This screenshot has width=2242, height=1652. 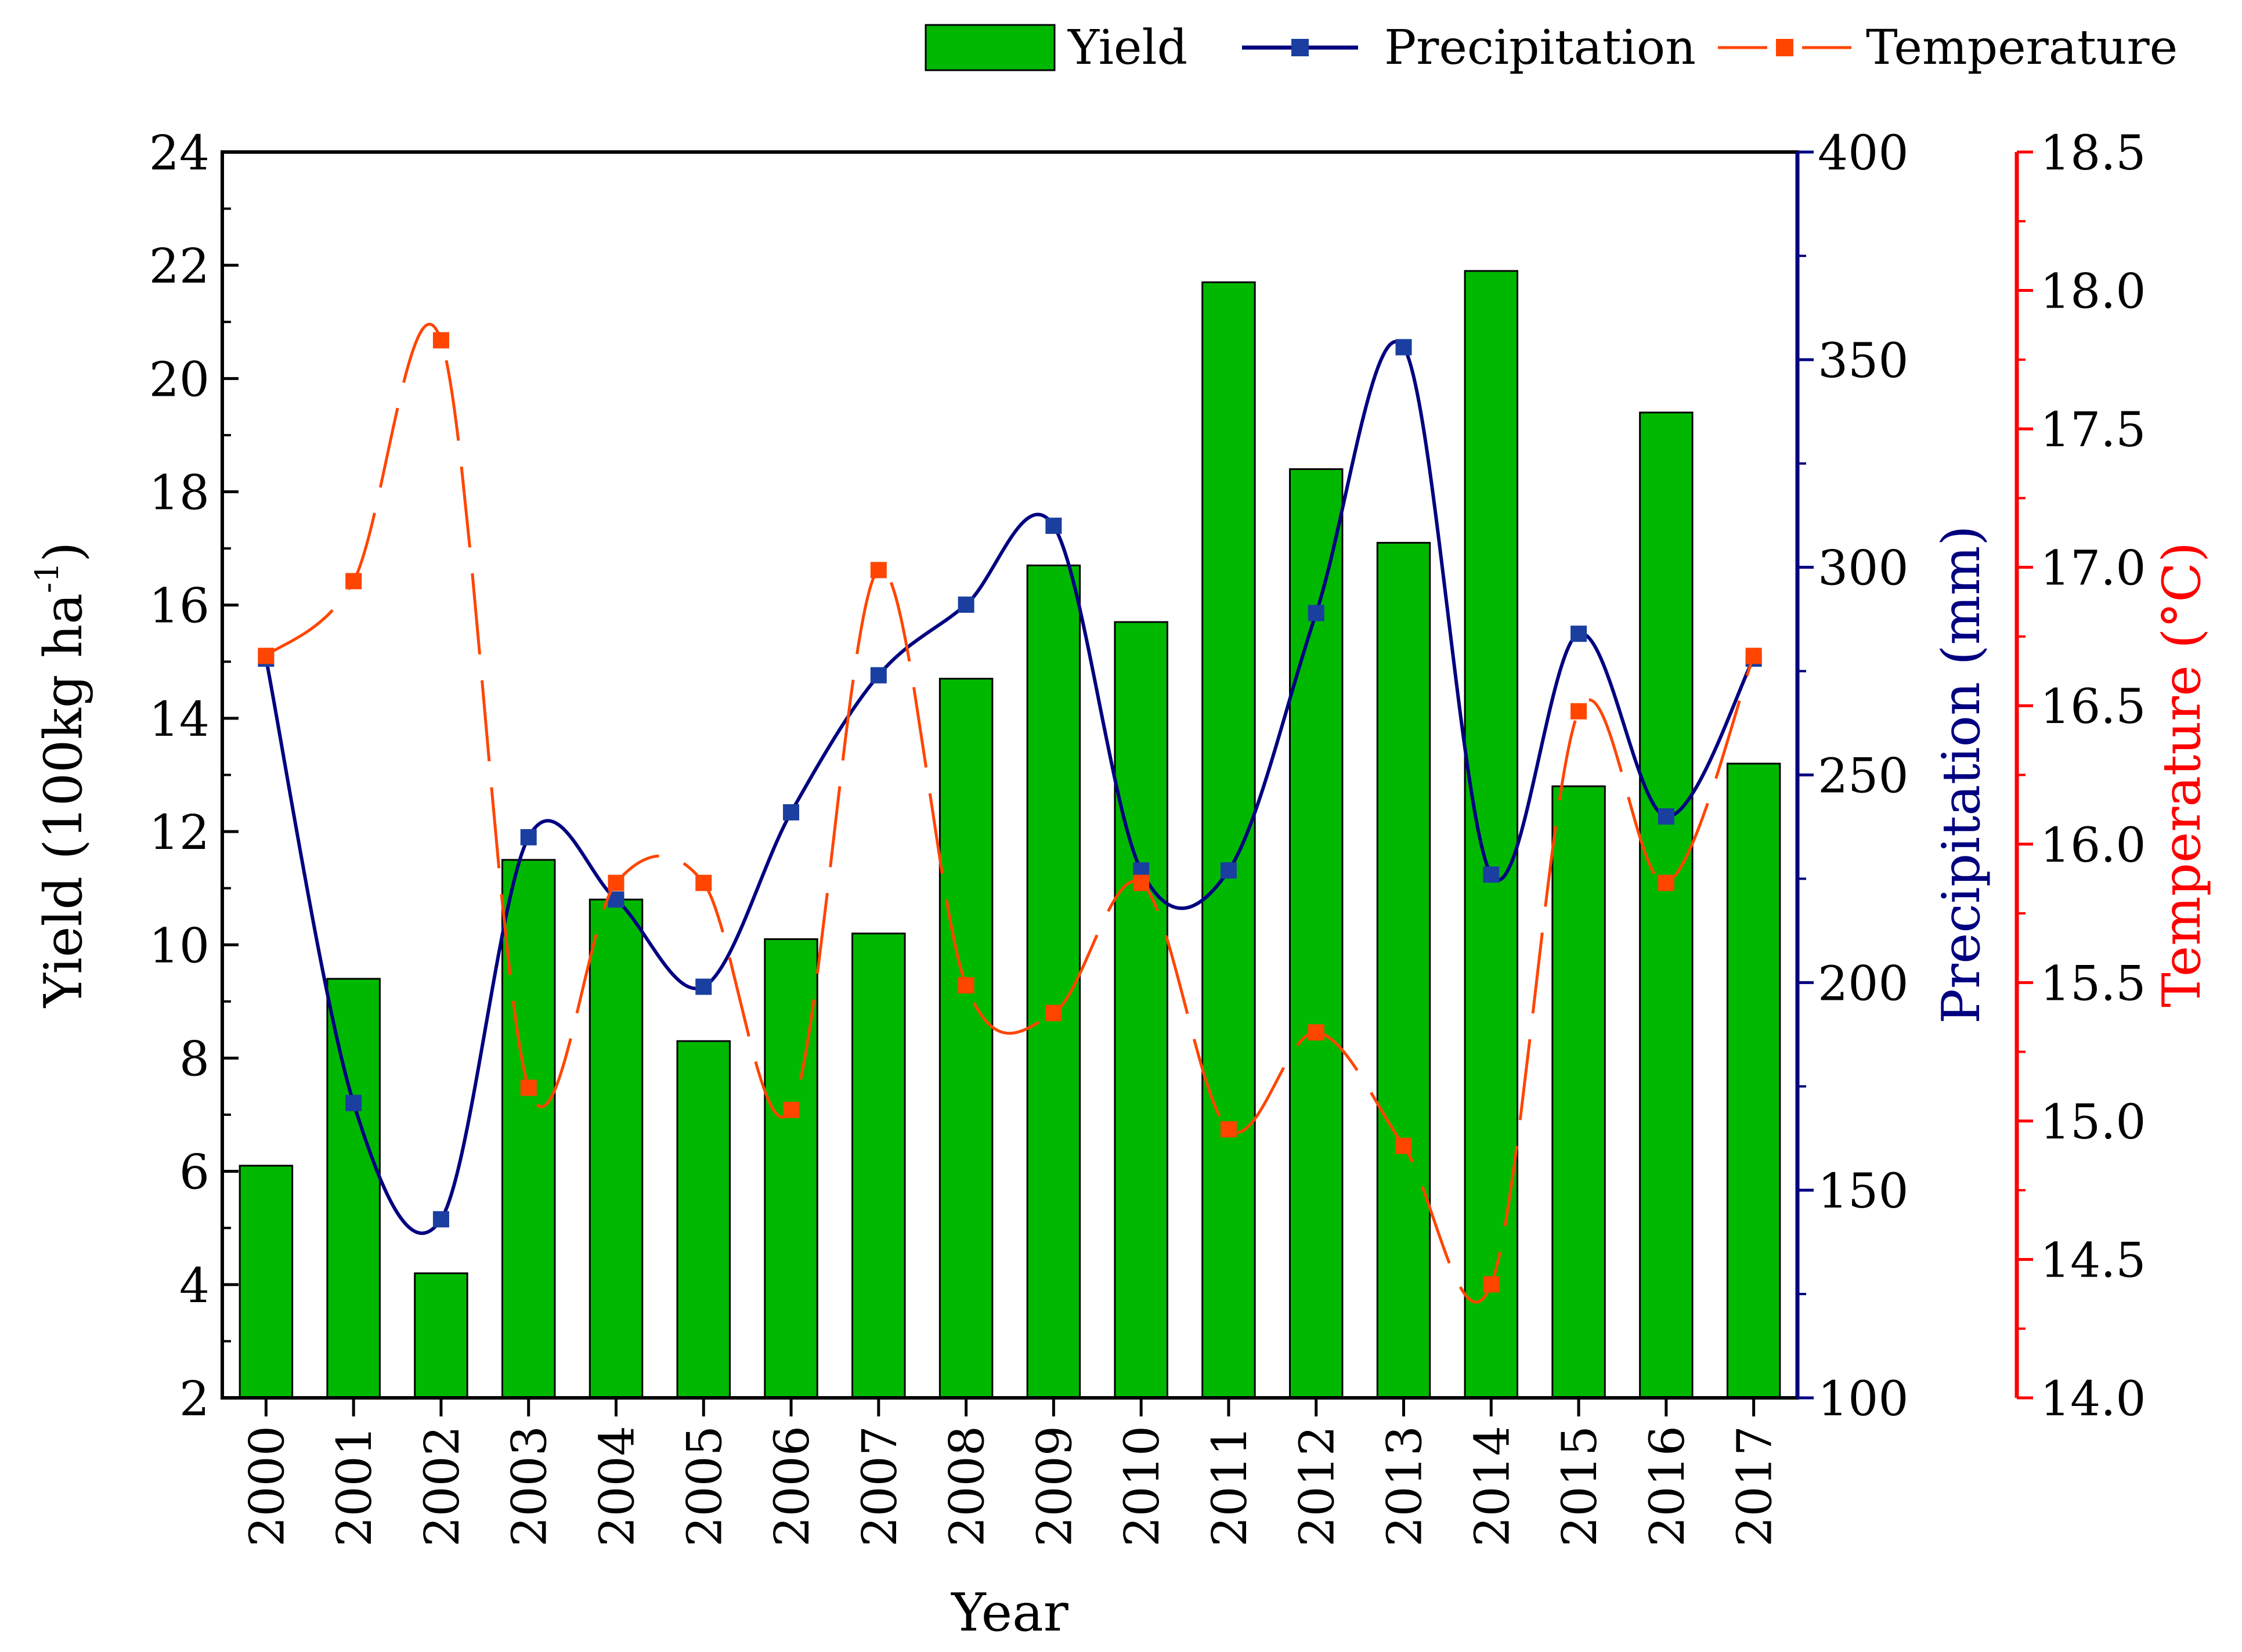 What do you see at coordinates (1010, 1612) in the screenshot?
I see `x-axis-title: Year` at bounding box center [1010, 1612].